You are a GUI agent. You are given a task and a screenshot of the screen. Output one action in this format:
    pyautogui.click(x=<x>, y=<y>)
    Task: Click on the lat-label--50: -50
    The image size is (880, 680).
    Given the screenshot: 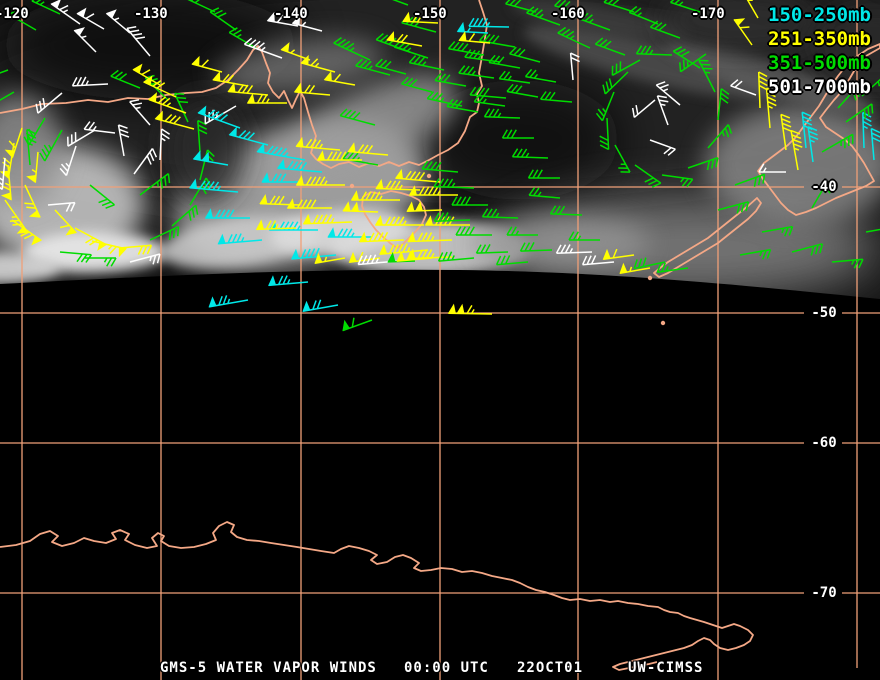 What is the action you would take?
    pyautogui.click(x=824, y=313)
    